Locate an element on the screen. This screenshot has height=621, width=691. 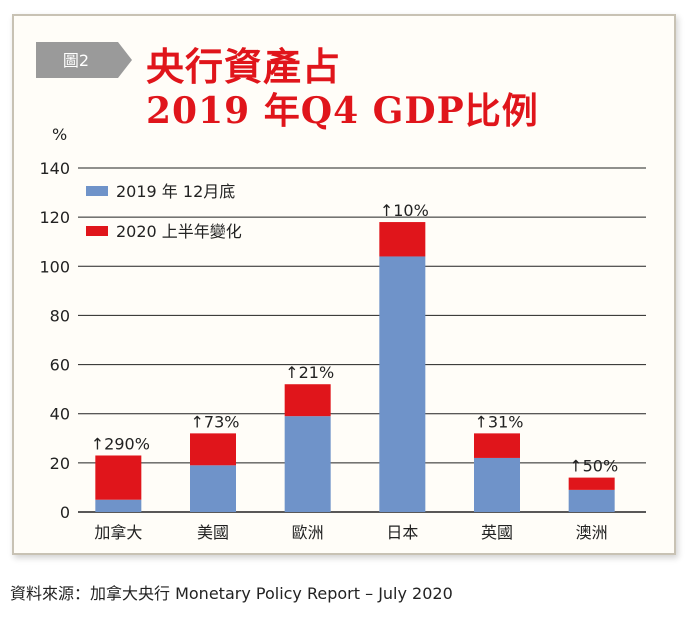
x-tick-label-5: 澳洲 is located at coordinates (592, 532).